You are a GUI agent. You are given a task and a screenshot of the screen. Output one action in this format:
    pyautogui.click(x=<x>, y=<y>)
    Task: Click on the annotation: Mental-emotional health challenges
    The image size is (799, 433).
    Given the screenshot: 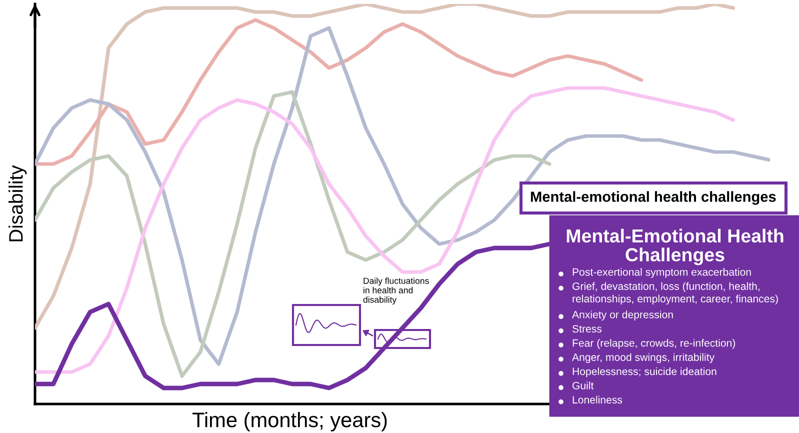 What is the action you would take?
    pyautogui.click(x=653, y=198)
    